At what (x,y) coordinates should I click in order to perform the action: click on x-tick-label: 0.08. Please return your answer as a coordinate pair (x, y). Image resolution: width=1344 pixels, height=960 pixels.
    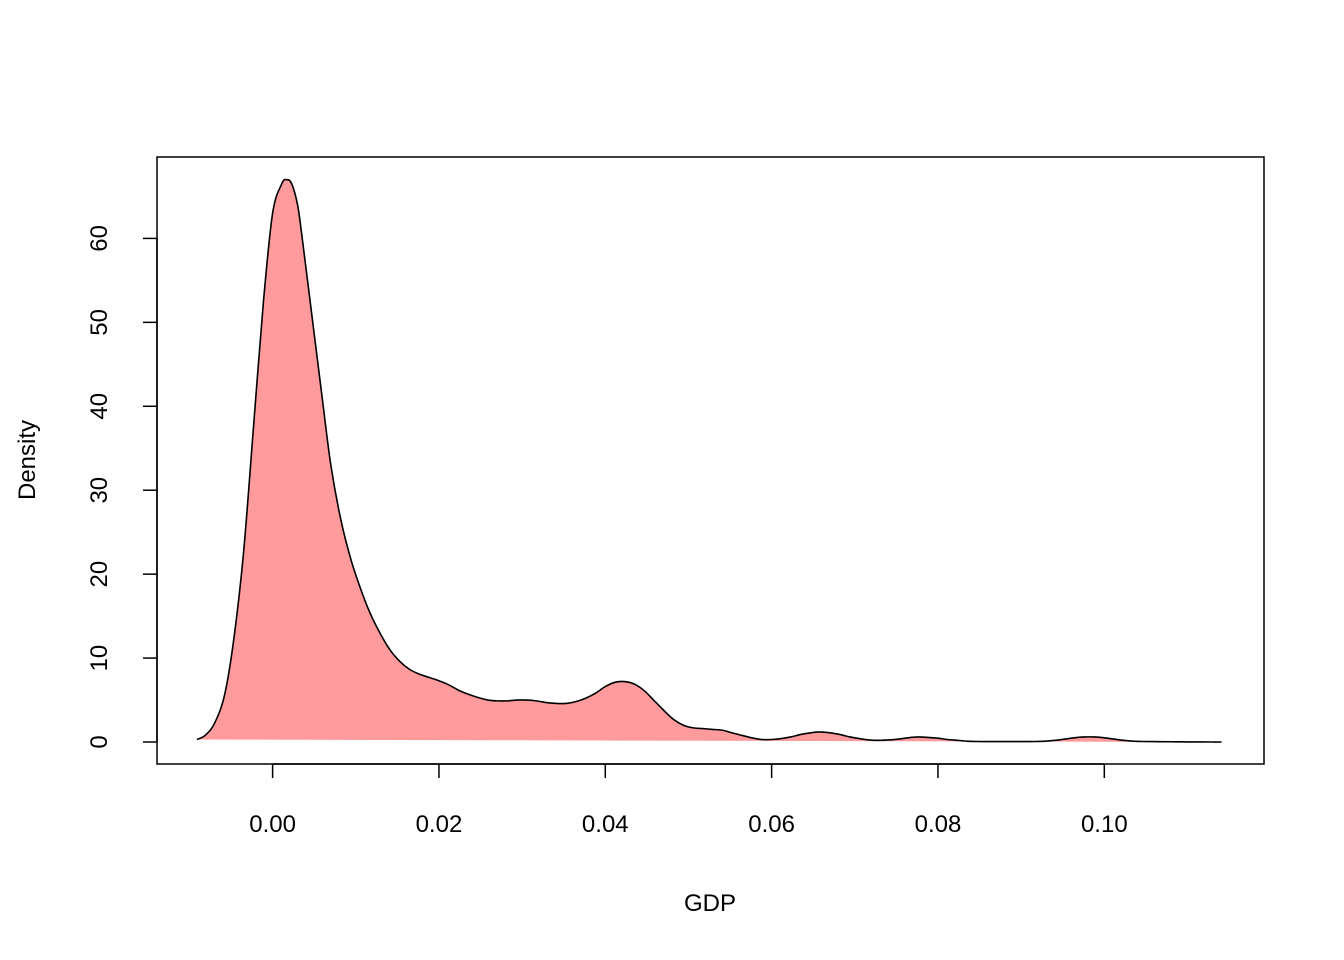
    Looking at the image, I should click on (938, 824).